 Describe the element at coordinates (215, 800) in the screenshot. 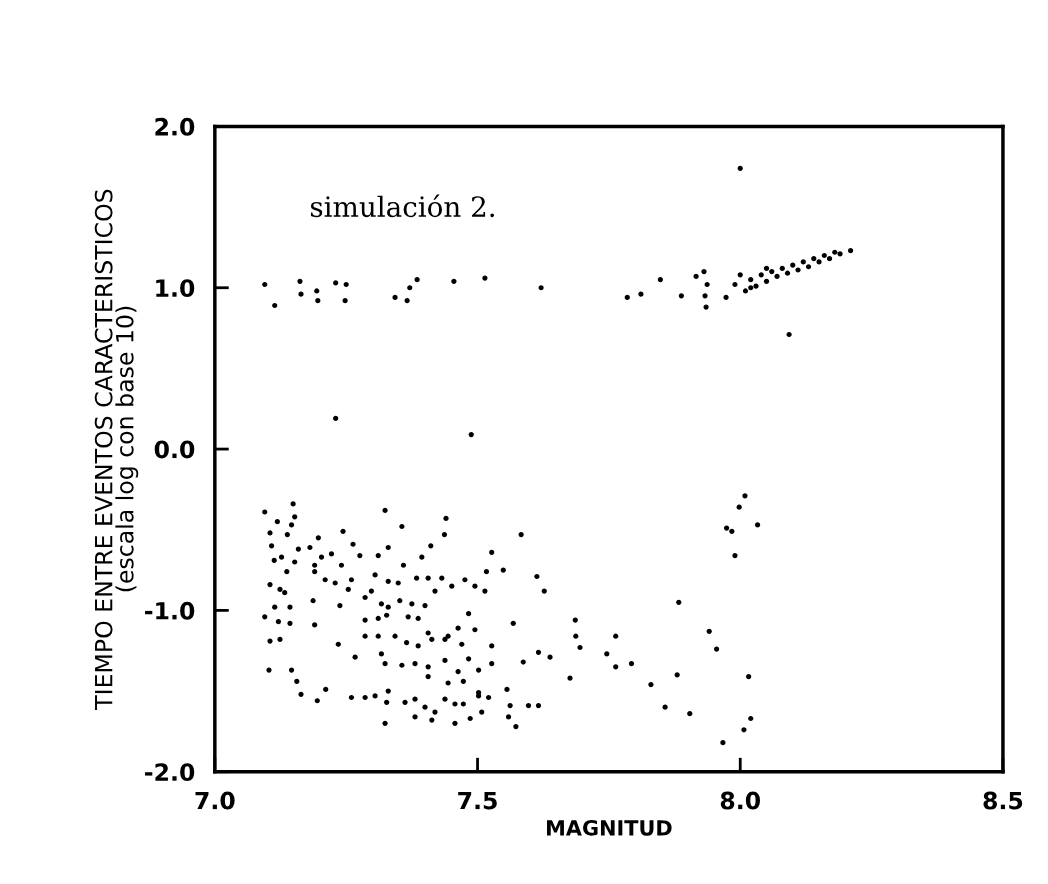

I see `x-tick-label: 7.0` at that location.